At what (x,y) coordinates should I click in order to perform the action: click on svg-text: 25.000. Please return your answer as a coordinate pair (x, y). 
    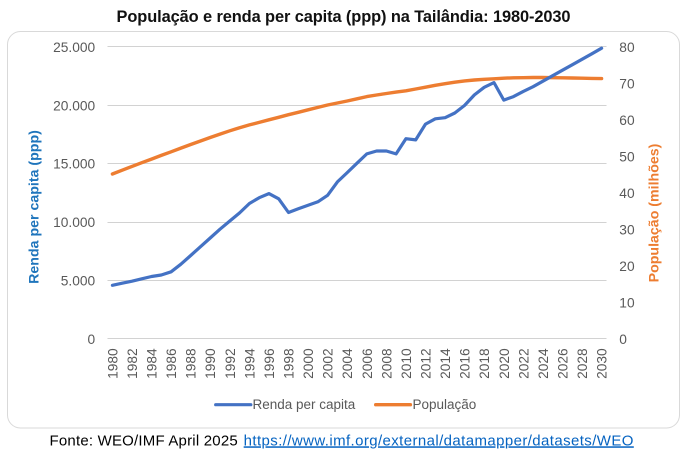
    Looking at the image, I should click on (74, 47).